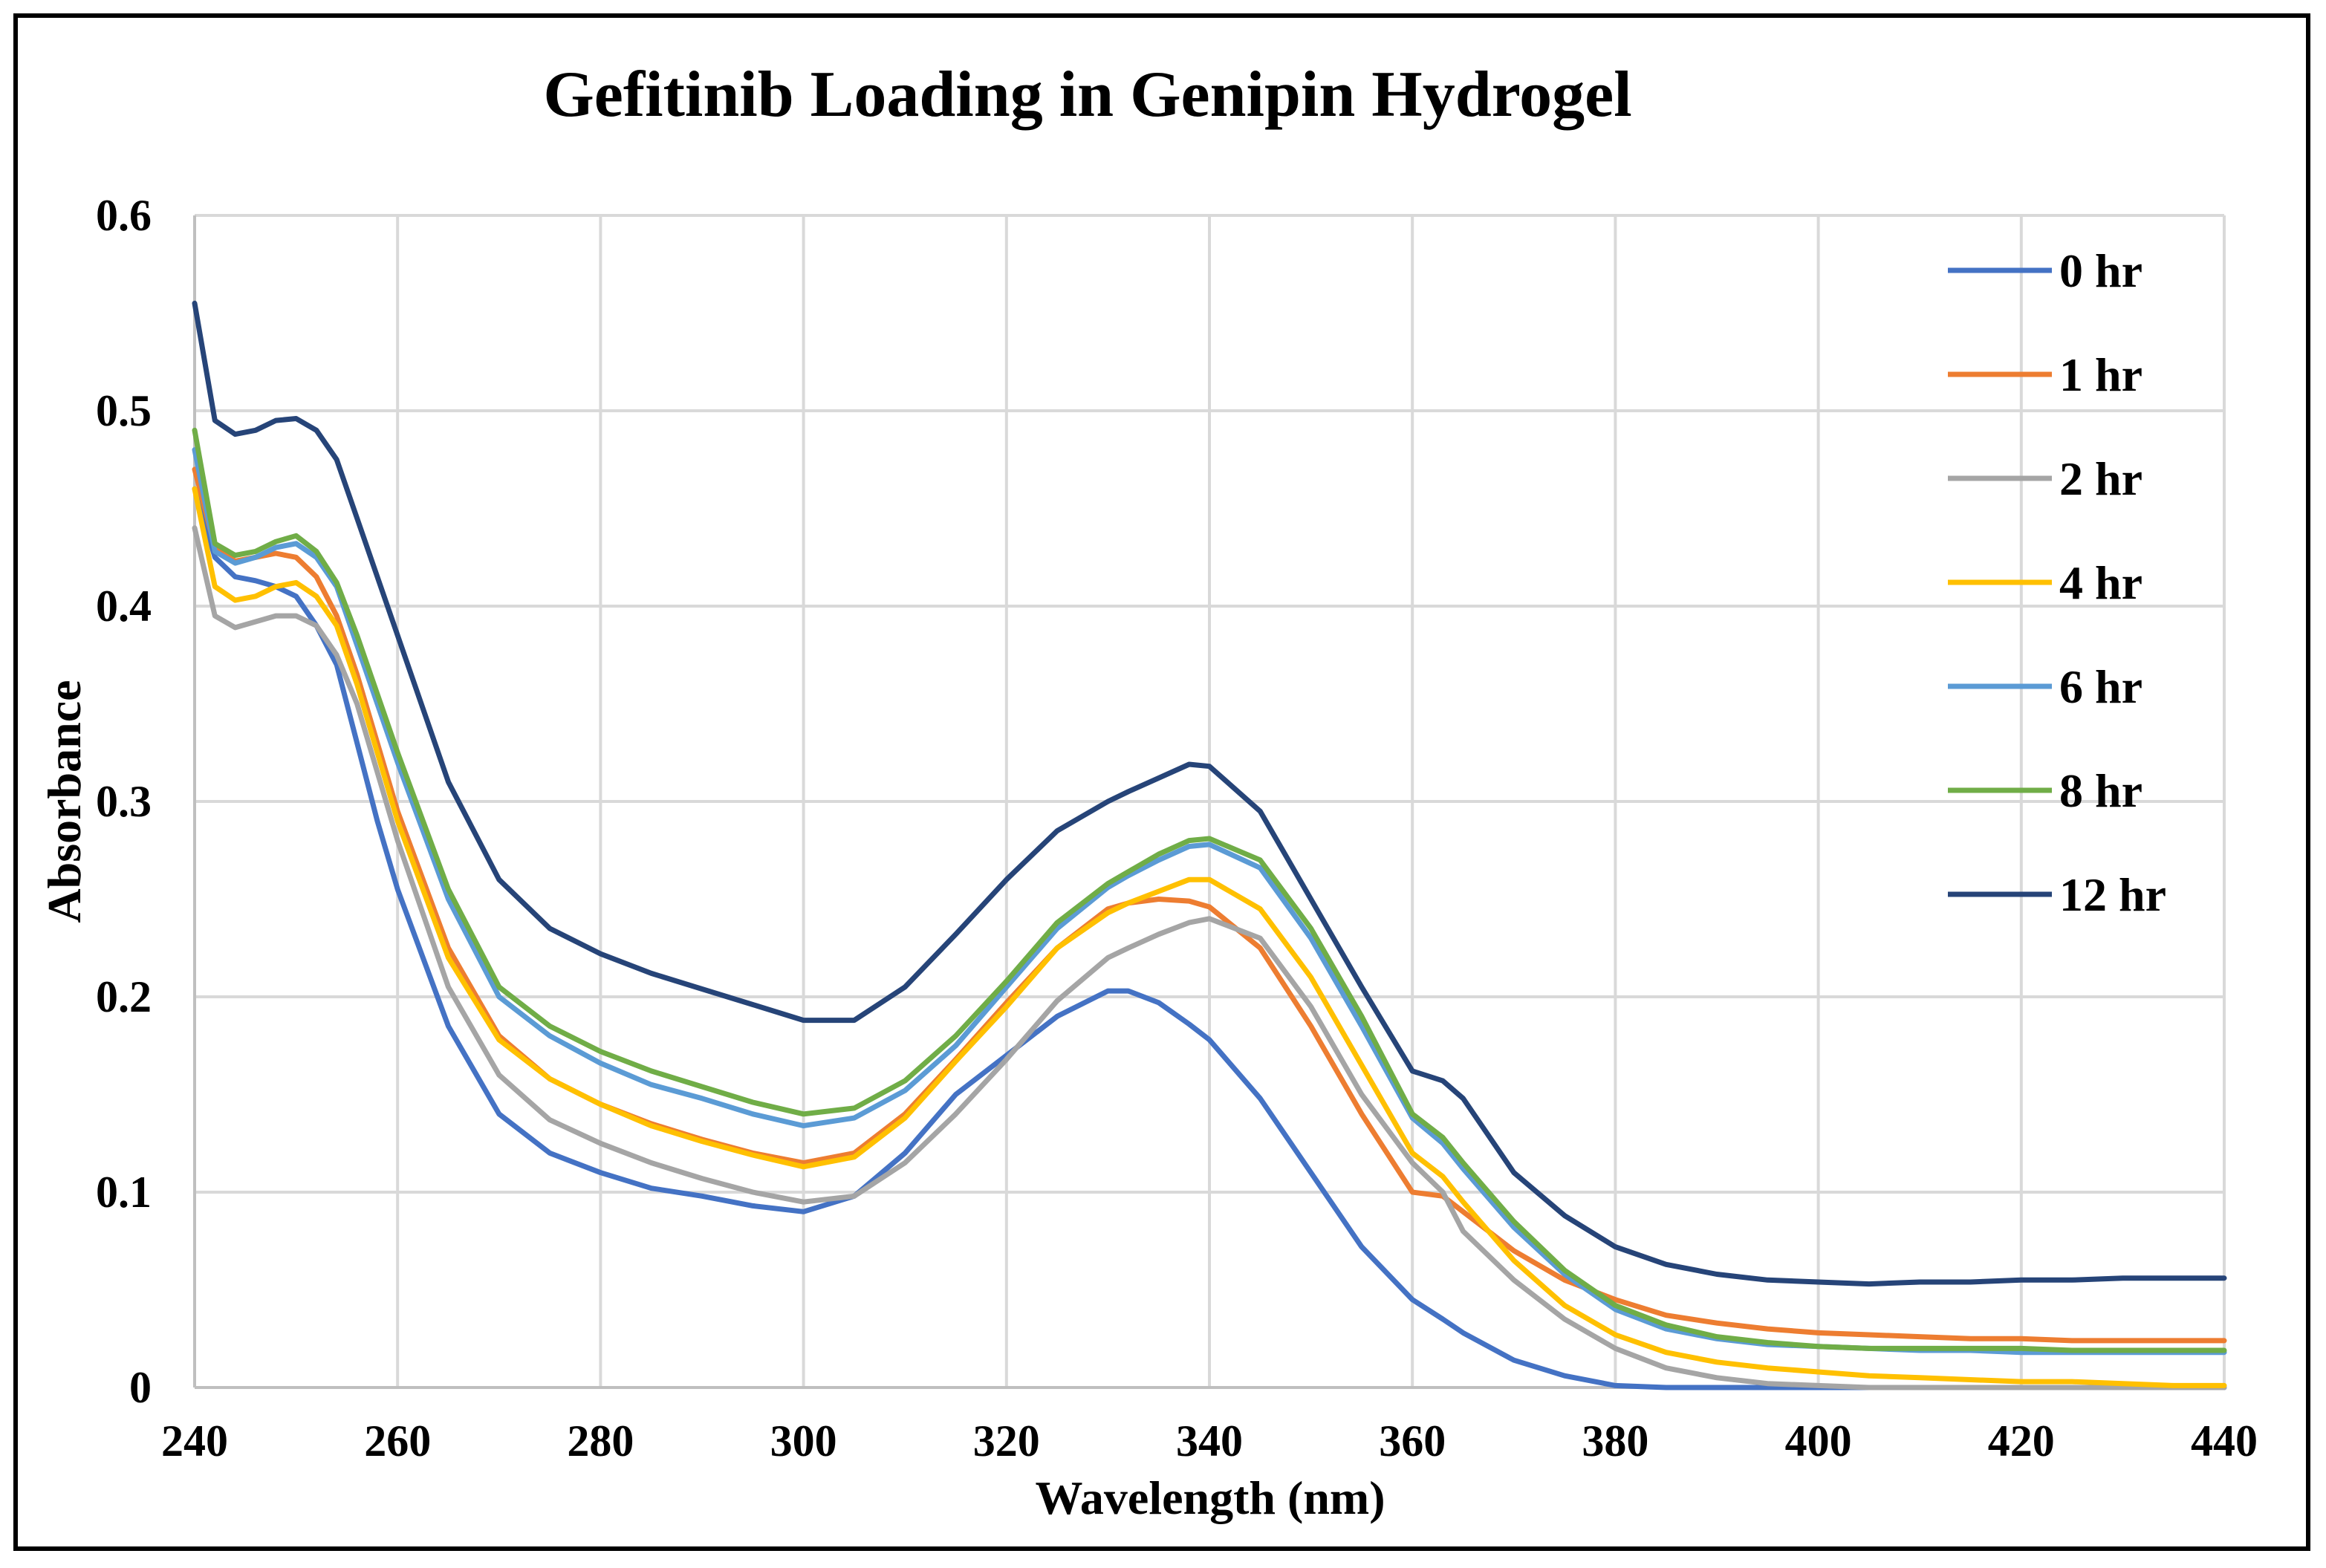  I want to click on x-tick-label: 300, so click(803, 1441).